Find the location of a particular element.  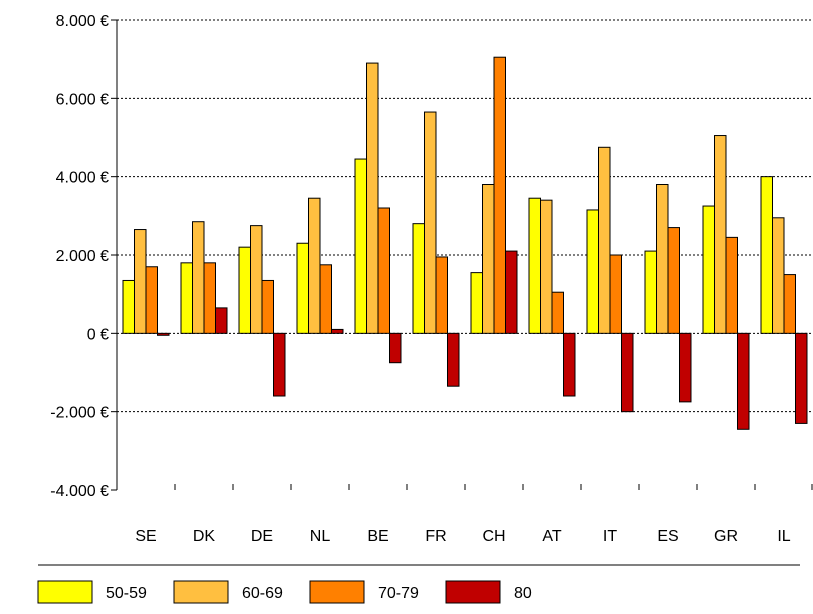

y-tick-label: 8.000 € is located at coordinates (82, 21).